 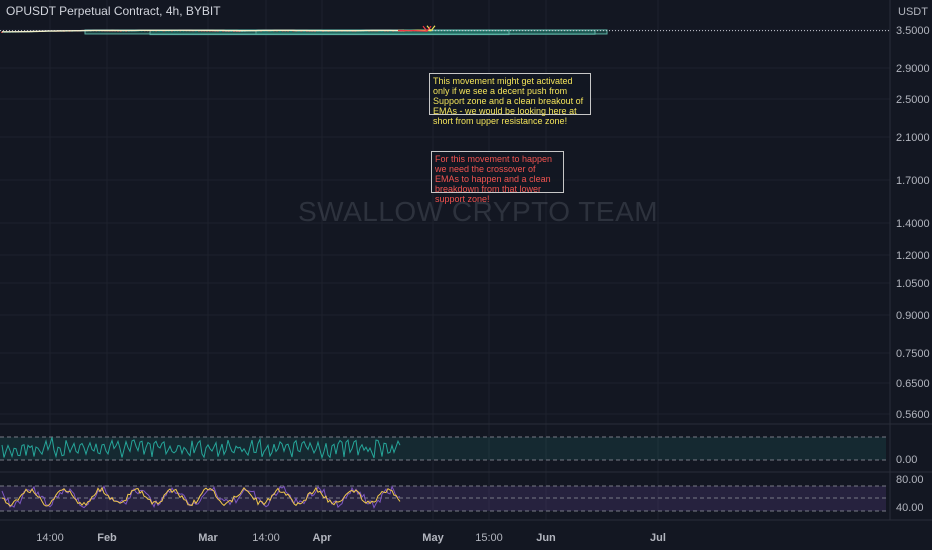 I want to click on time-tick-label: May, so click(x=433, y=538).